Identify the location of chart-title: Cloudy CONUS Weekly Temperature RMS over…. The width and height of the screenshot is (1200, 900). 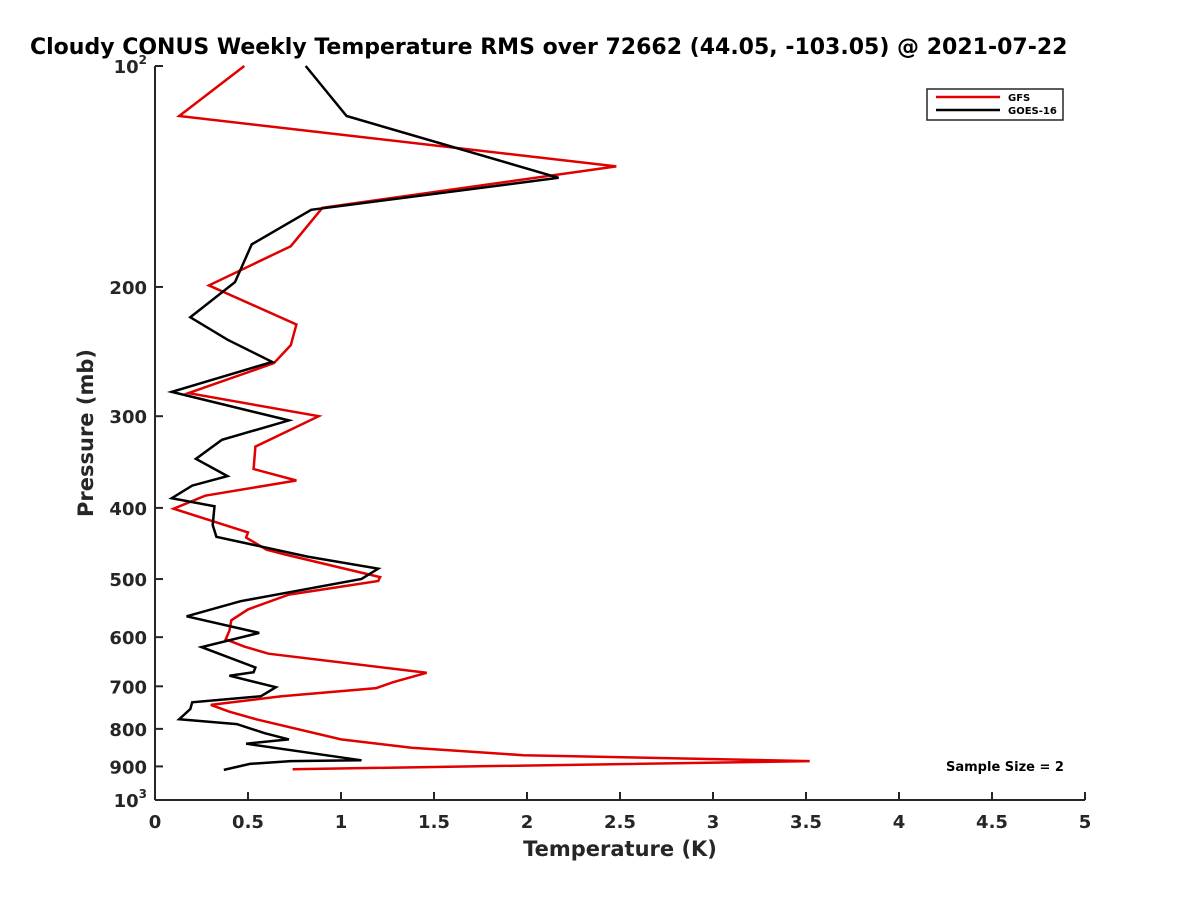
(548, 47).